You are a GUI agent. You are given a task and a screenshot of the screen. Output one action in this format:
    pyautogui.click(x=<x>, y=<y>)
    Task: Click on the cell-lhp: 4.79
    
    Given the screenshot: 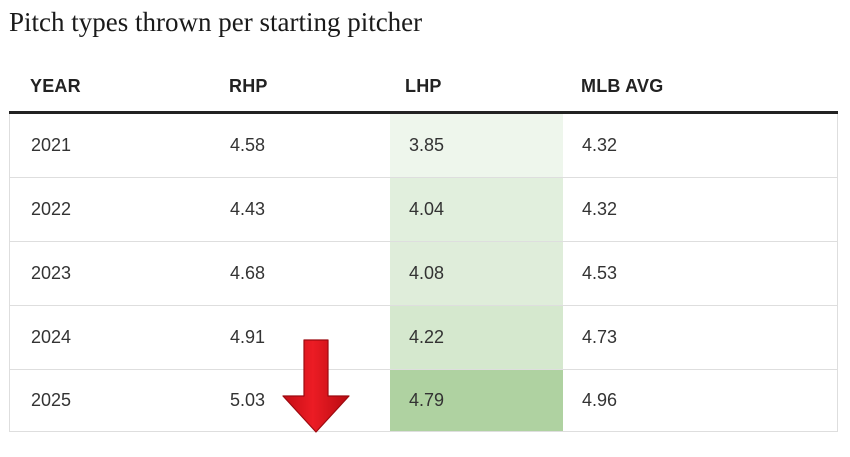 What is the action you would take?
    pyautogui.click(x=476, y=400)
    